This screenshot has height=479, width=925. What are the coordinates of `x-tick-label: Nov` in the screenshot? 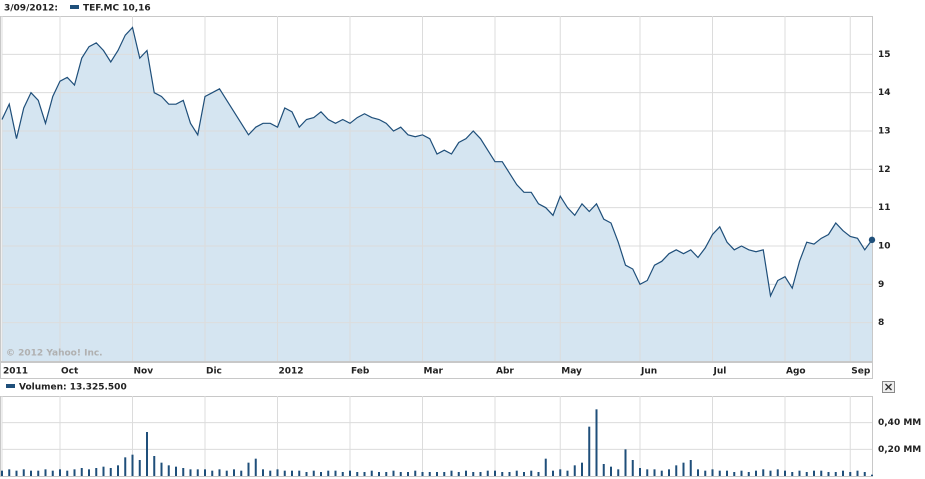 It's located at (144, 372).